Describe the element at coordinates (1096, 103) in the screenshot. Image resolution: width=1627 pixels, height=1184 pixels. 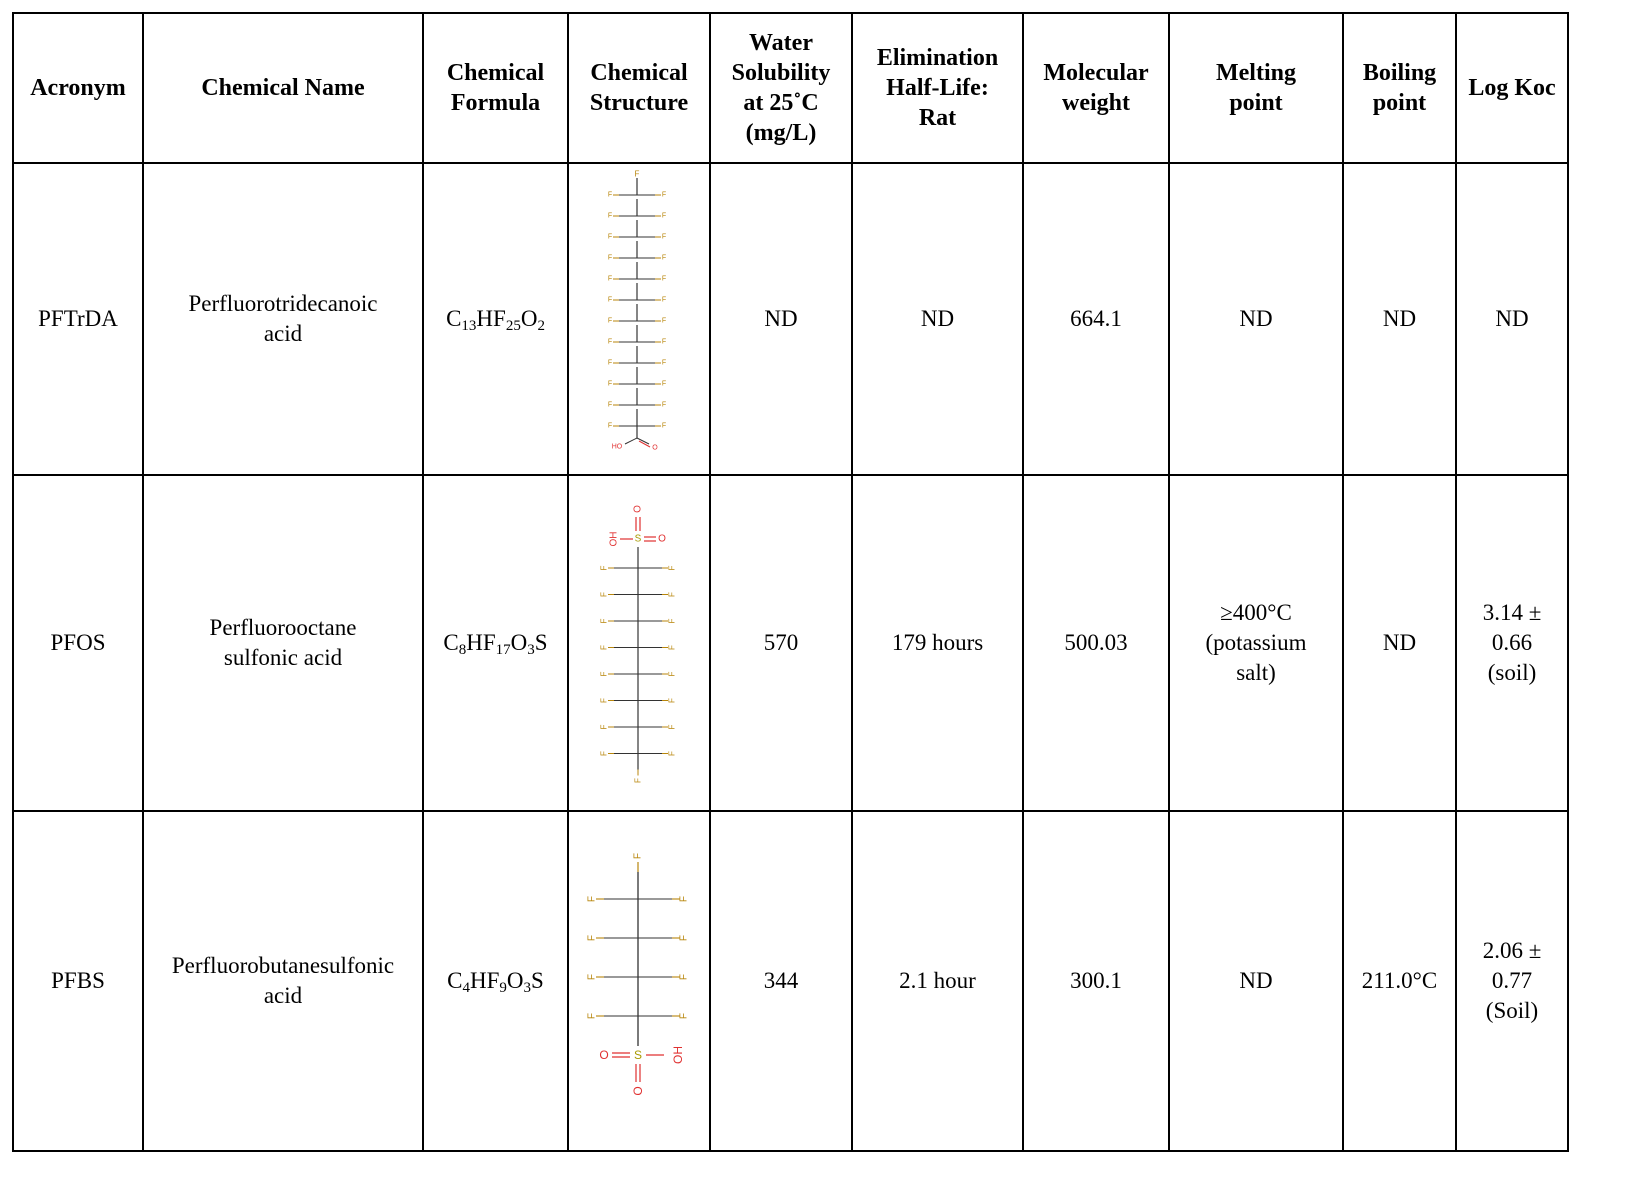
I see `header-line: weight` at that location.